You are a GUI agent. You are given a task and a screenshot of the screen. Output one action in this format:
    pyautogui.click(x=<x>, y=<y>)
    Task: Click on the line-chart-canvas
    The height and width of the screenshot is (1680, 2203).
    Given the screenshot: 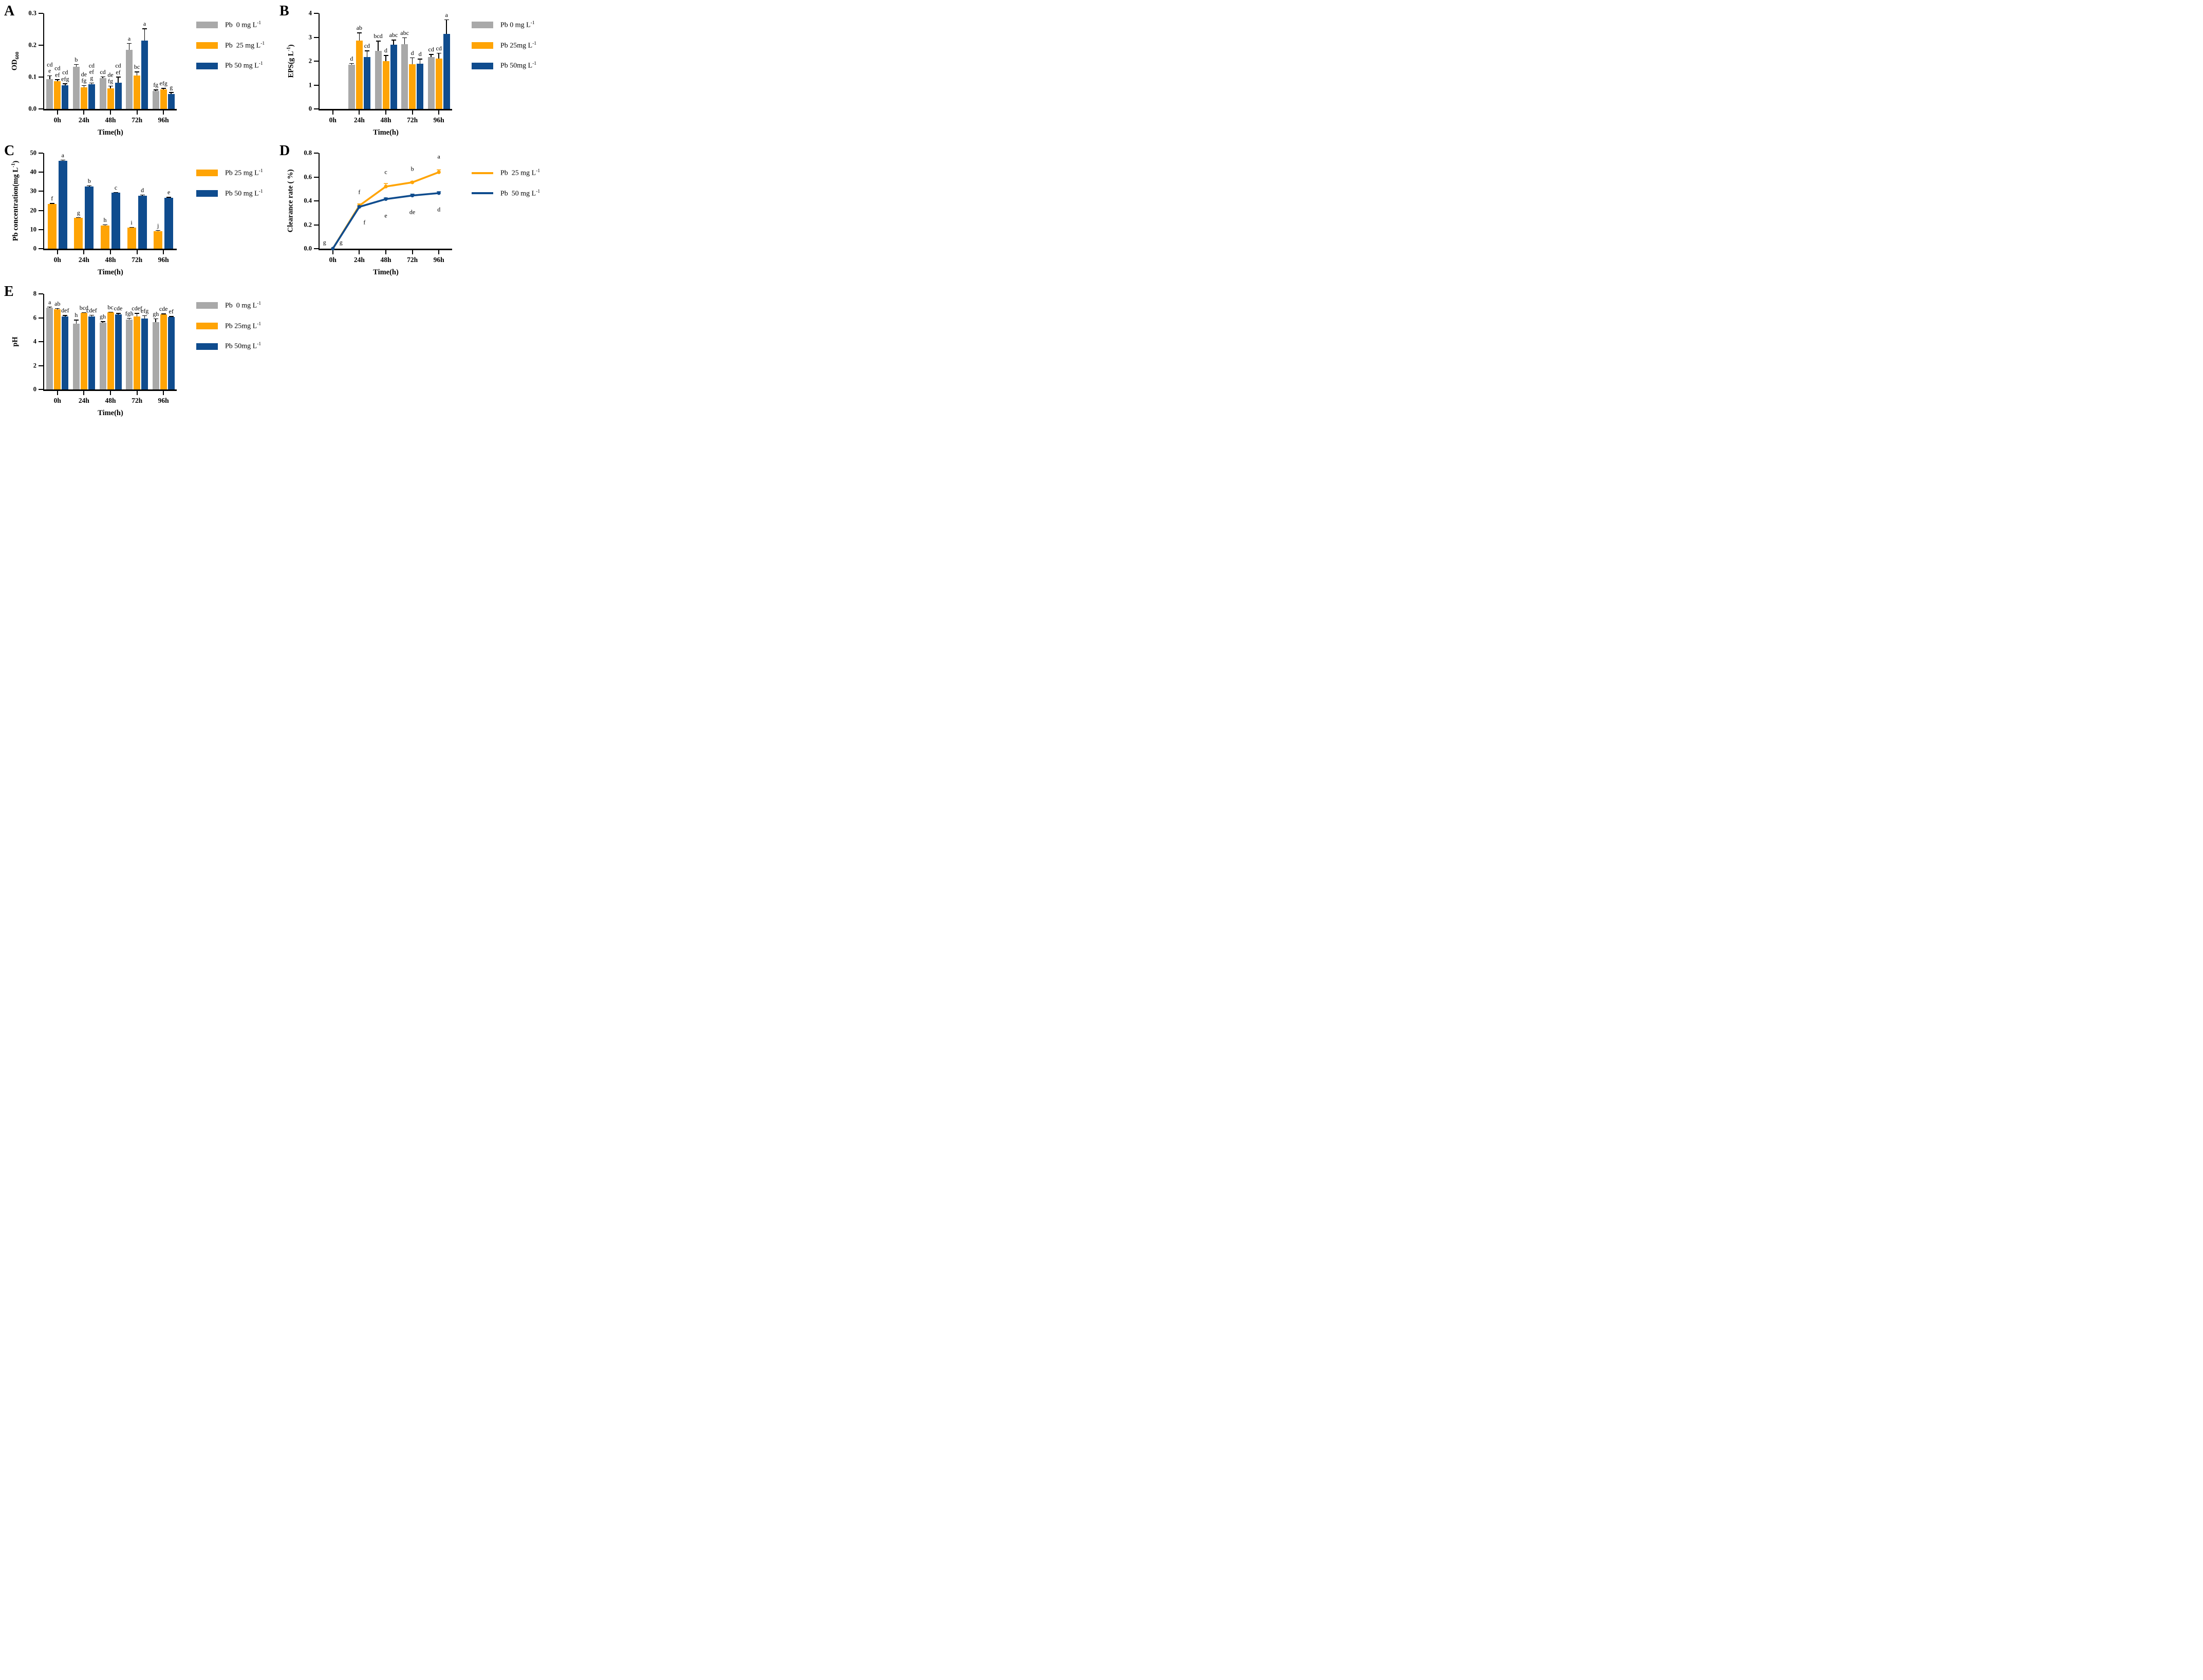 What is the action you would take?
    pyautogui.click(x=386, y=210)
    